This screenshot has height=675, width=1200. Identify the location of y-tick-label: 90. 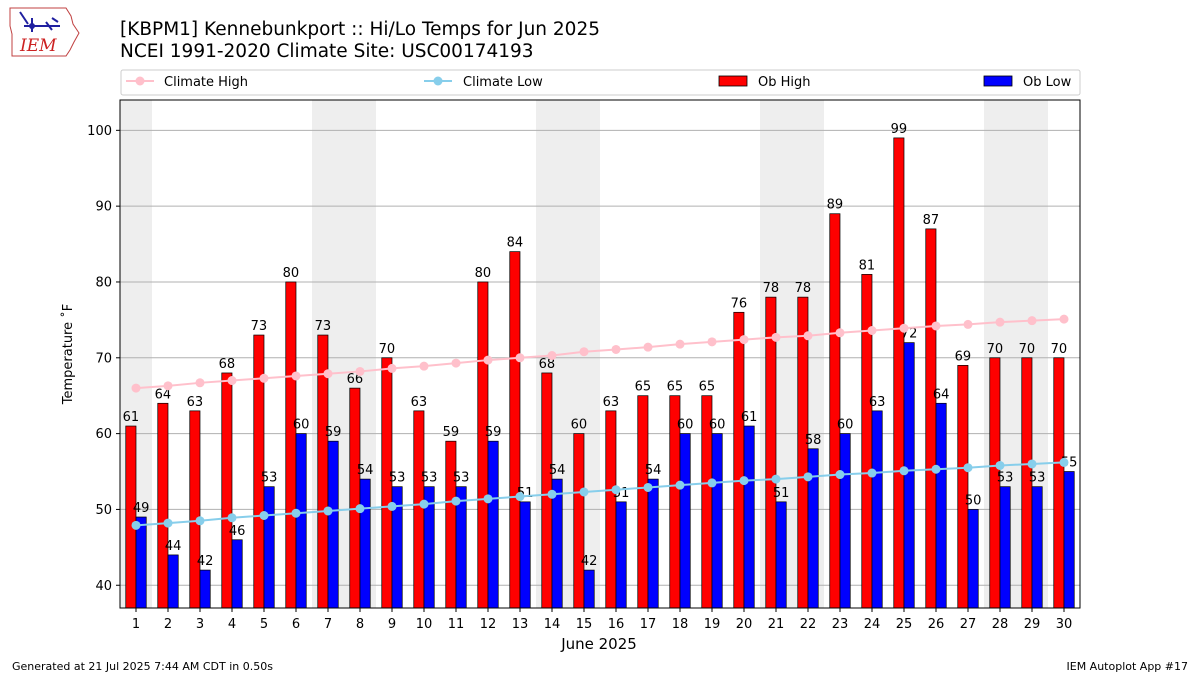
(103, 207).